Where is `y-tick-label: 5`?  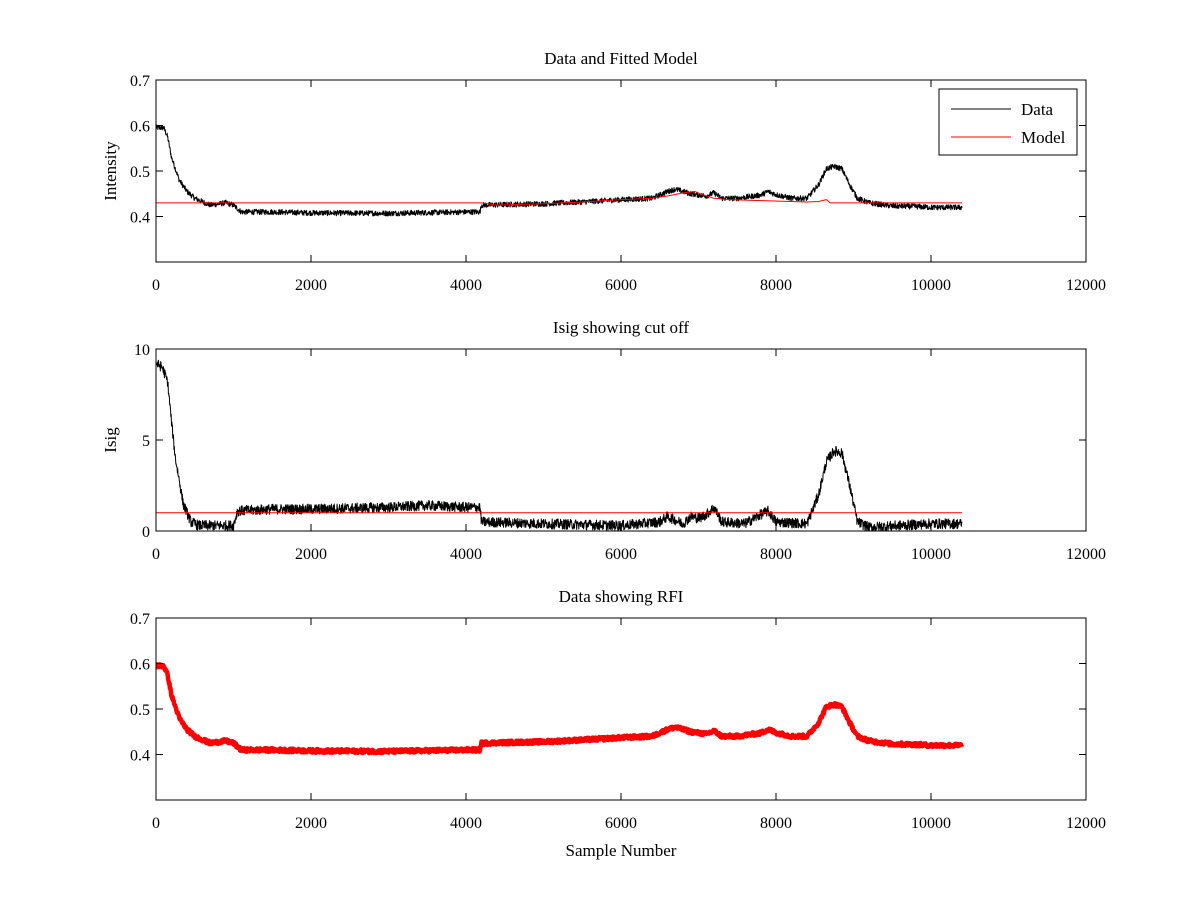
y-tick-label: 5 is located at coordinates (146, 441).